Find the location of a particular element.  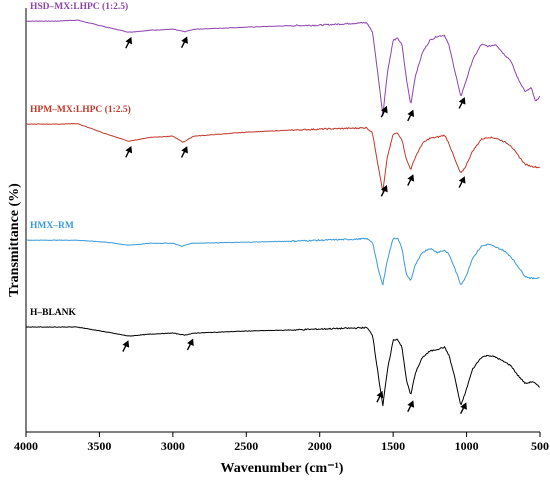

series-label-3: H–BLANK is located at coordinates (53, 313).